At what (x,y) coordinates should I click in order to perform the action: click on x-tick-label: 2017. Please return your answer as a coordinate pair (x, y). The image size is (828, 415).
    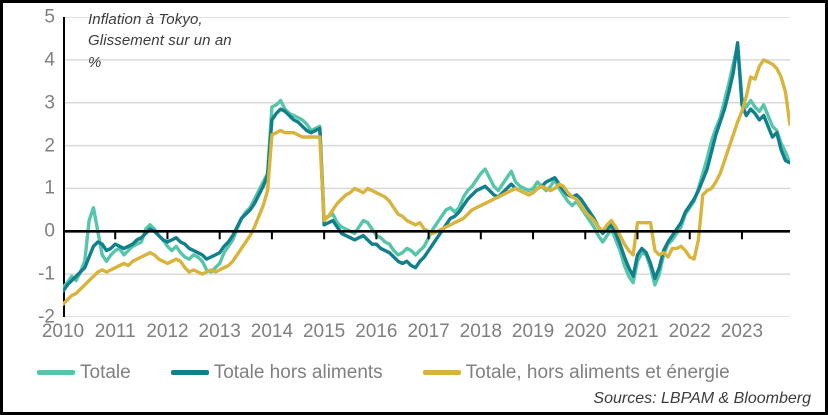
    Looking at the image, I should click on (428, 331).